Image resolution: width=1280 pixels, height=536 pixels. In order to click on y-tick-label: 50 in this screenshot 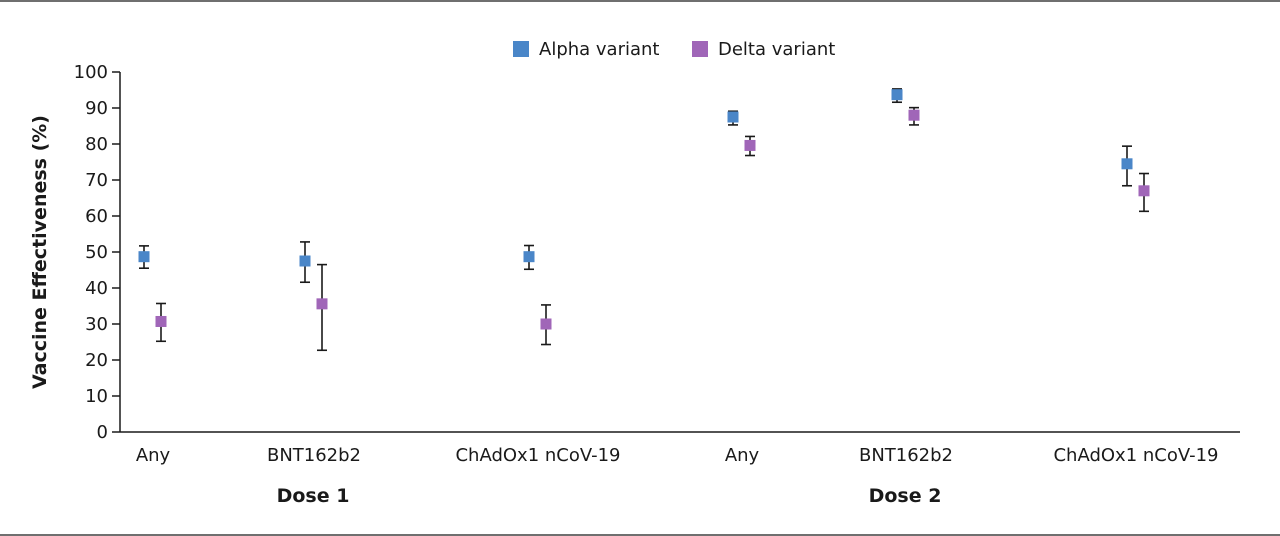, I will do `click(96, 252)`.